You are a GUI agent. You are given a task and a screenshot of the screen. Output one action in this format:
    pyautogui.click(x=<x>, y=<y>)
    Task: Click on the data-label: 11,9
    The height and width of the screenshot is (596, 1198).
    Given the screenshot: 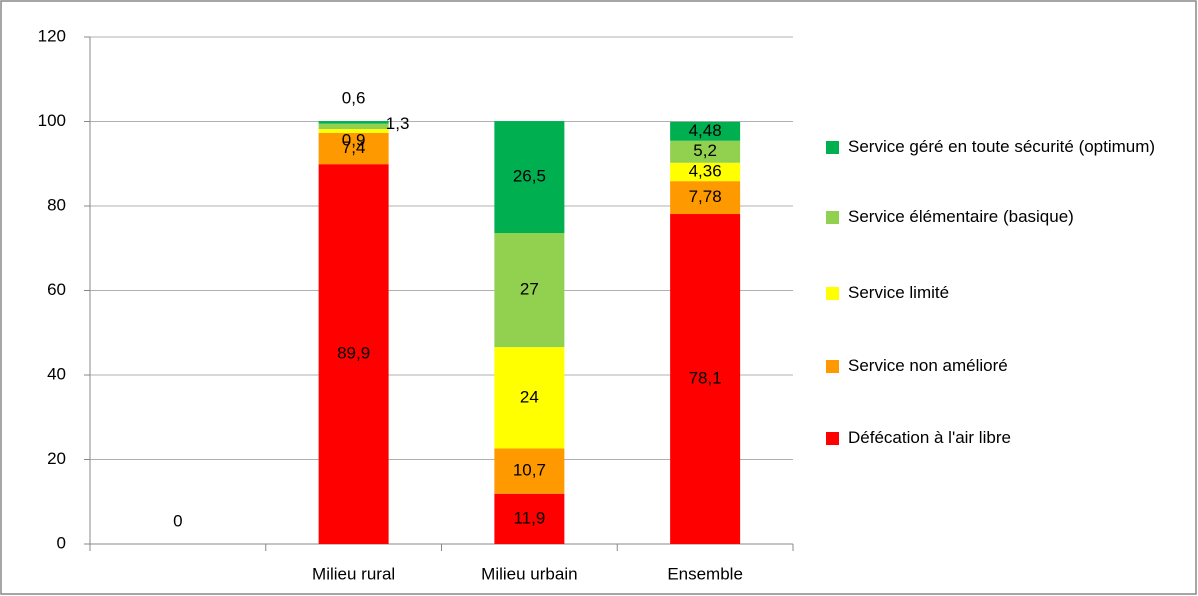 What is the action you would take?
    pyautogui.click(x=529, y=517)
    